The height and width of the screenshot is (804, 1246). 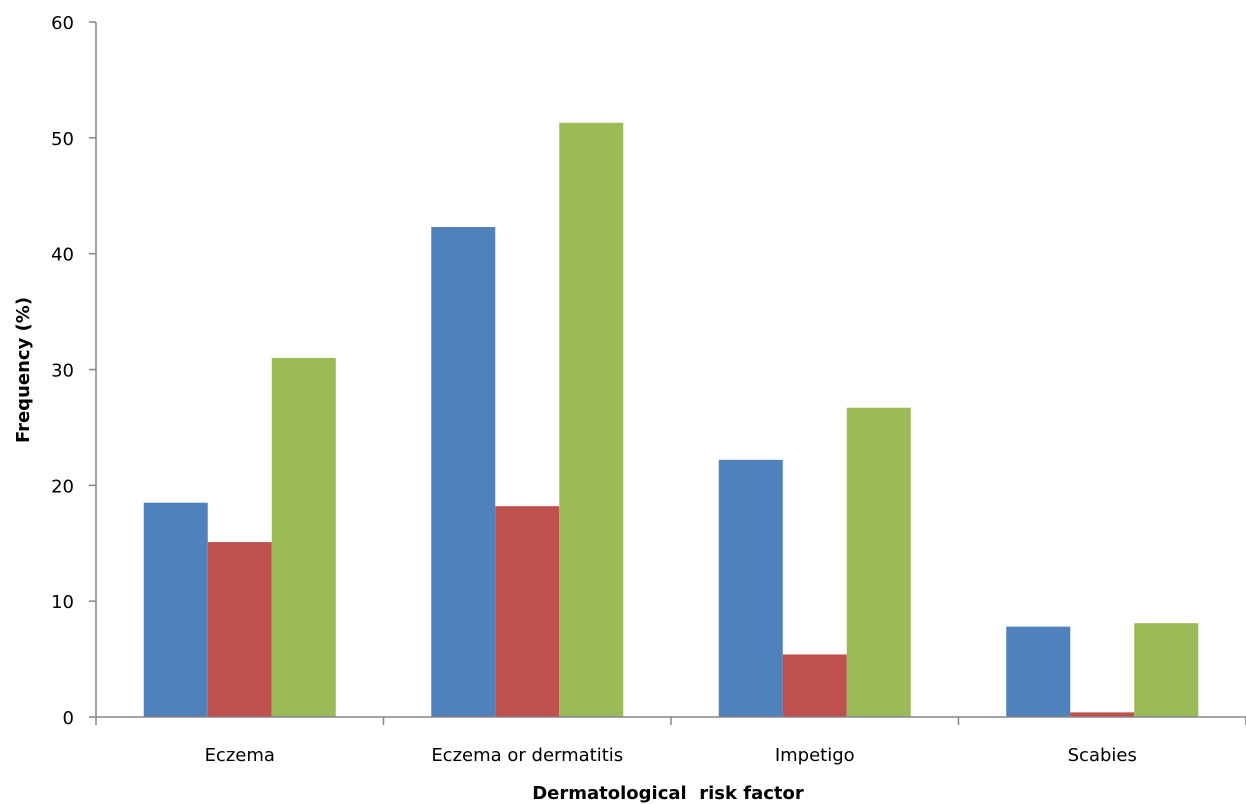 What do you see at coordinates (62, 255) in the screenshot?
I see `y-tick-label: 40` at bounding box center [62, 255].